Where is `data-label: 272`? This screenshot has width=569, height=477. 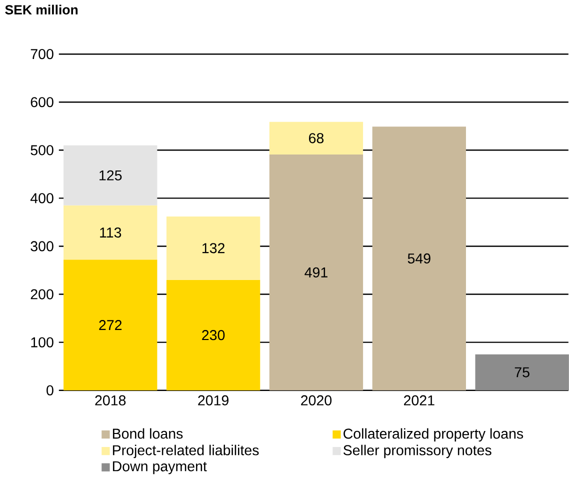 data-label: 272 is located at coordinates (110, 325).